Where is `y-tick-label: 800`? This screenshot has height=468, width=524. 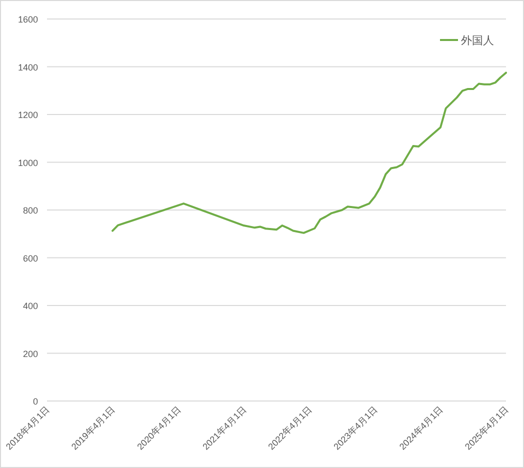
y-tick-label: 800 is located at coordinates (30, 211).